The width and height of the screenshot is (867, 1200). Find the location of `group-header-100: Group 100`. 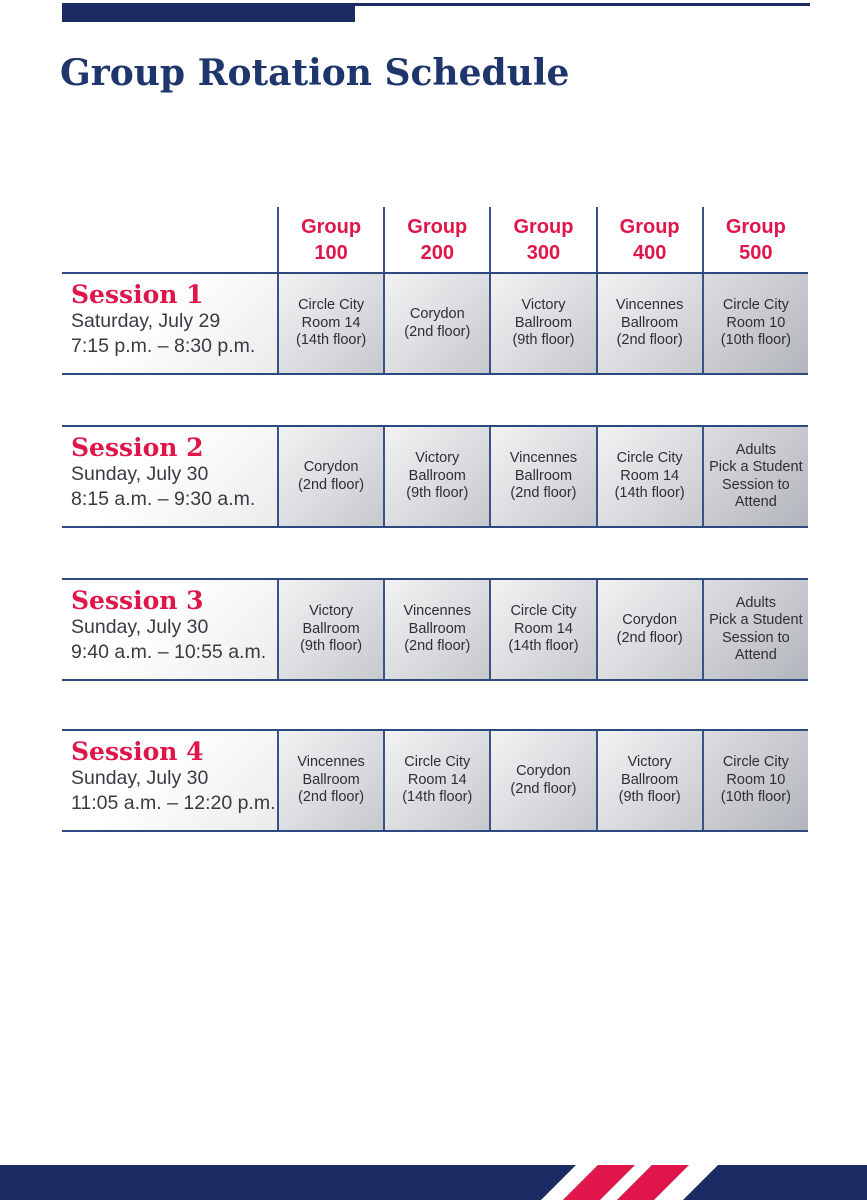

group-header-100: Group 100 is located at coordinates (330, 239).